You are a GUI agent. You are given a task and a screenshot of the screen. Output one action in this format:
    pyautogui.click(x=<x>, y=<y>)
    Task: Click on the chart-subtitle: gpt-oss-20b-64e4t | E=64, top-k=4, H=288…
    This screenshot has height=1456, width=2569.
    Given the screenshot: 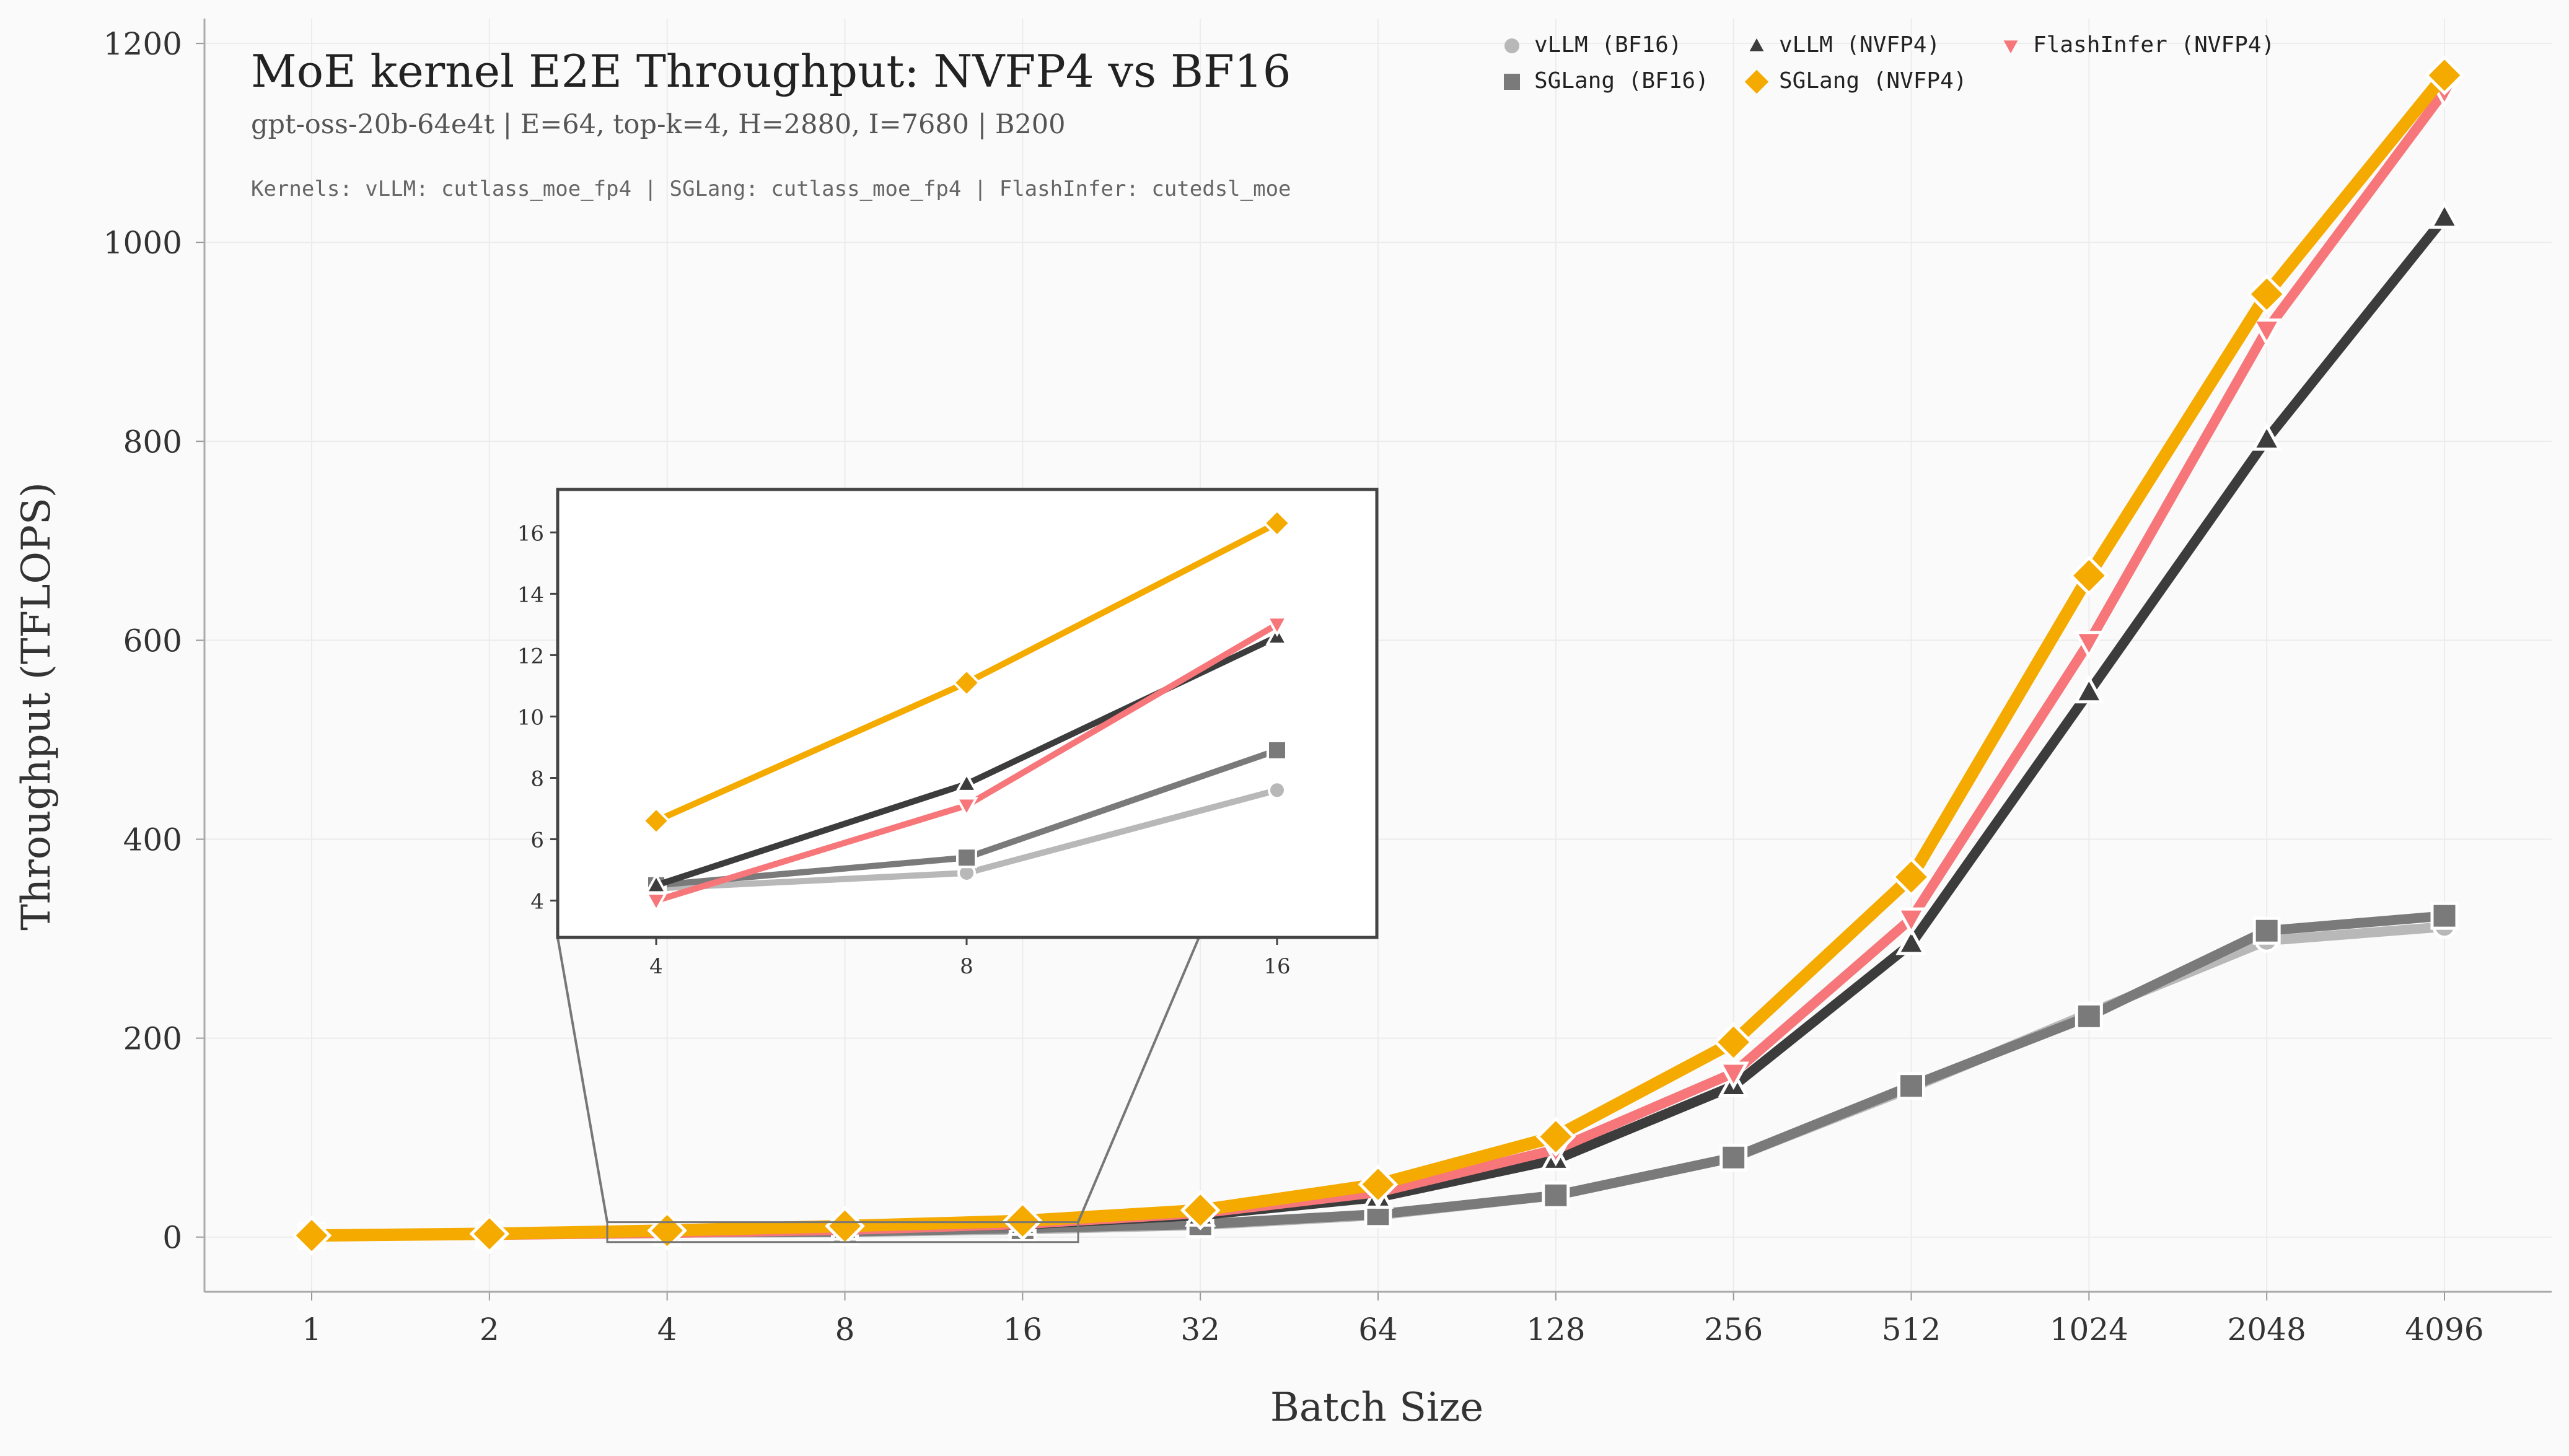 What is the action you would take?
    pyautogui.click(x=658, y=125)
    